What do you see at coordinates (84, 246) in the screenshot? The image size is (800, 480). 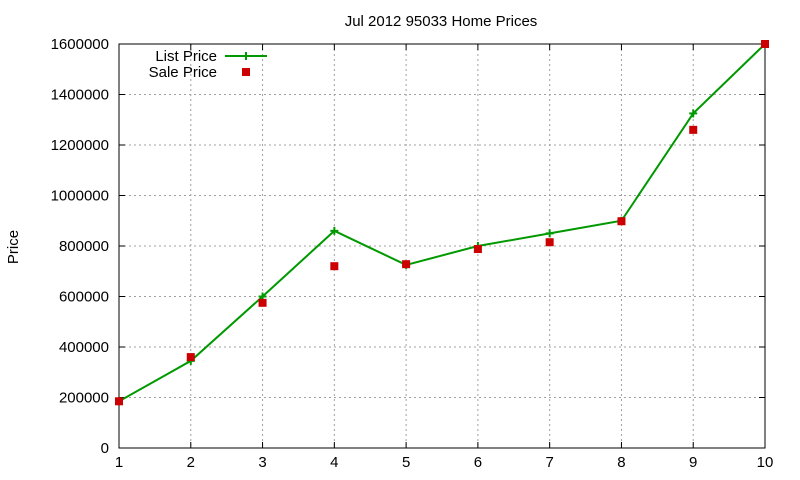 I see `y-tick-label: 800000` at bounding box center [84, 246].